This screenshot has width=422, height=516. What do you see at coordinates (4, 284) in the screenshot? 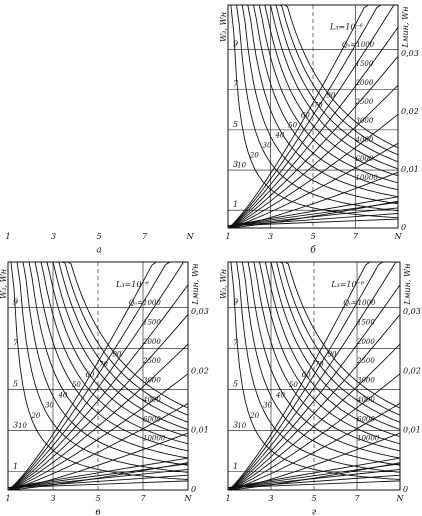
I see `y-axis-title: W₂, Wн` at bounding box center [4, 284].